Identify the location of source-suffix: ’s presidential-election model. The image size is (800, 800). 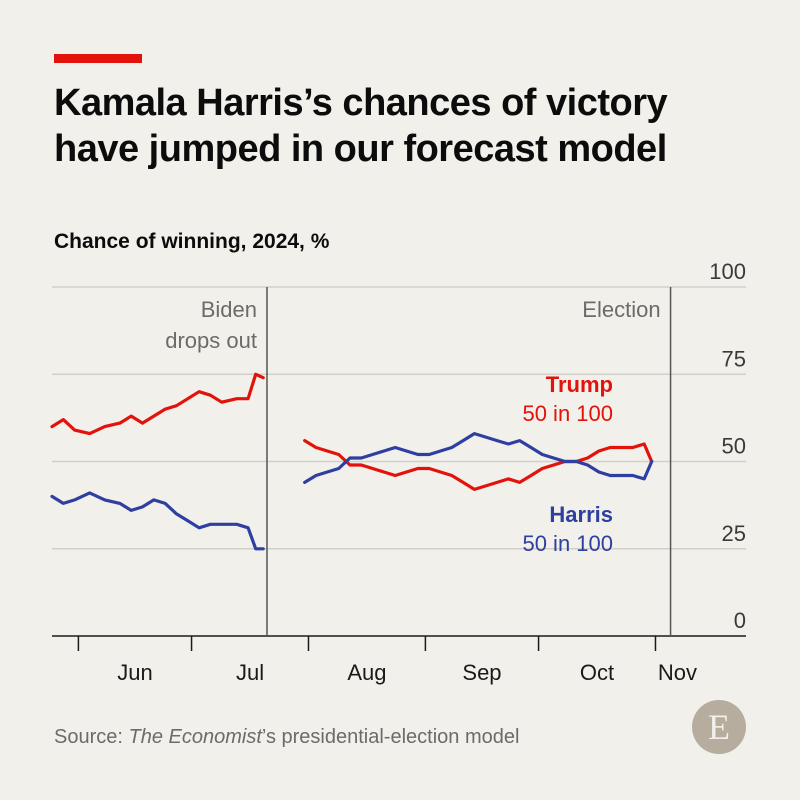
(390, 737).